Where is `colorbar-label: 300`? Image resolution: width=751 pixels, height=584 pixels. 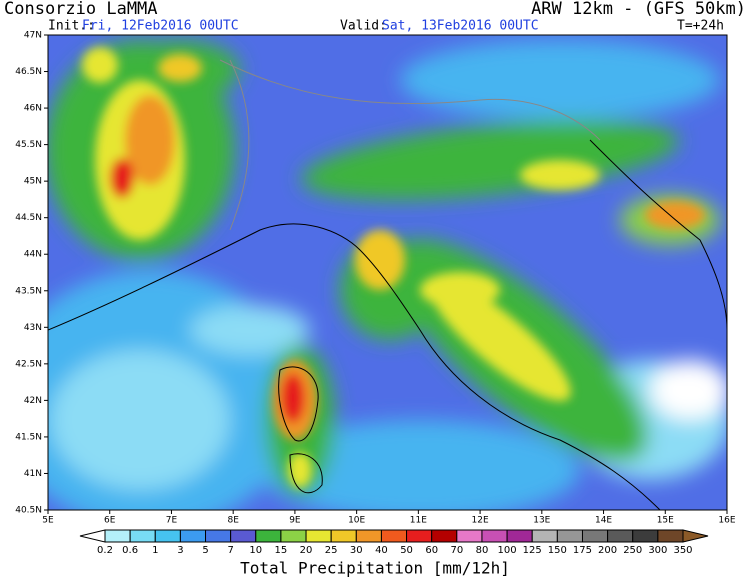
colorbar-label: 300 is located at coordinates (657, 550).